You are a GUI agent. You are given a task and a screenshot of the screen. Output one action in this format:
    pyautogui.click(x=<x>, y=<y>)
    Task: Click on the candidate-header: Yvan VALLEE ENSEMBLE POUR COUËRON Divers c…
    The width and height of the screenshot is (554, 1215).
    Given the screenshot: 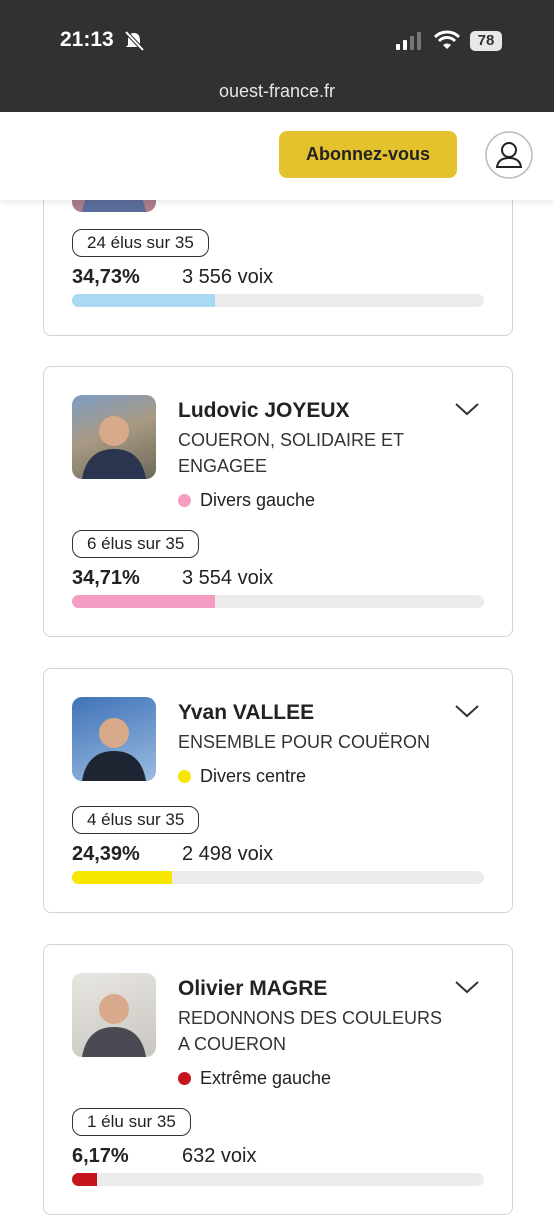 What is the action you would take?
    pyautogui.click(x=278, y=743)
    